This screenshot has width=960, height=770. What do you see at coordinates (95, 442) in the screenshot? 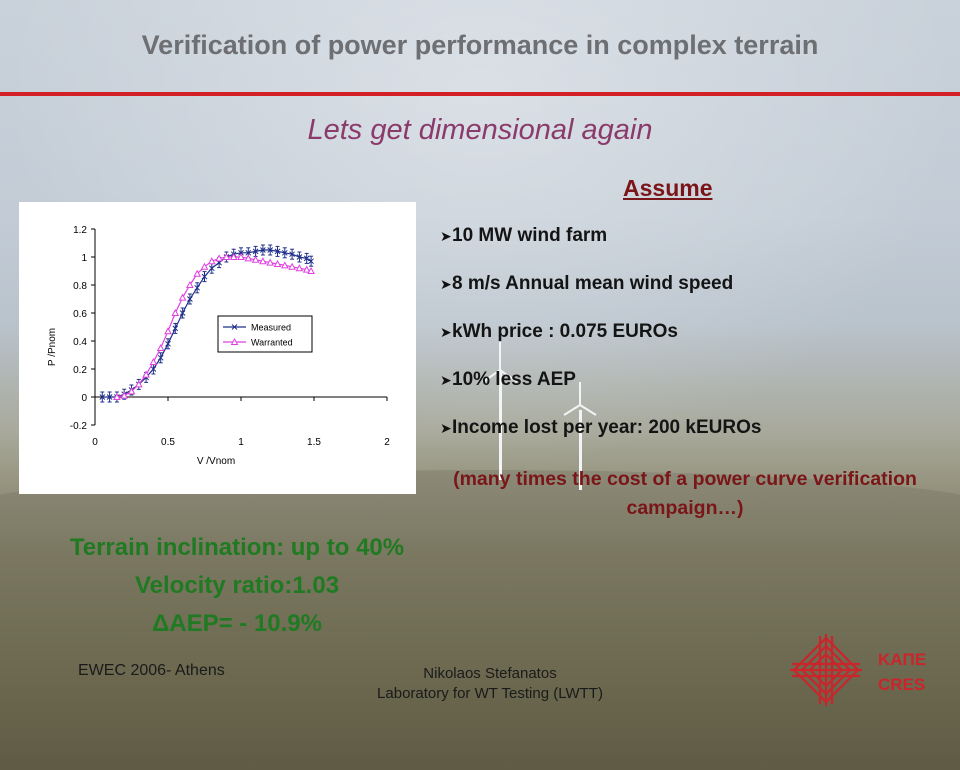
I see `x-tick-label: 0` at bounding box center [95, 442].